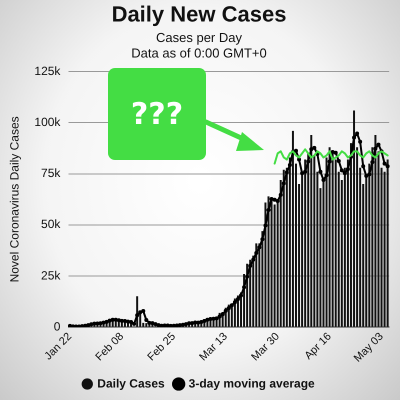  I want to click on y-tick-label: 75k, so click(51, 173).